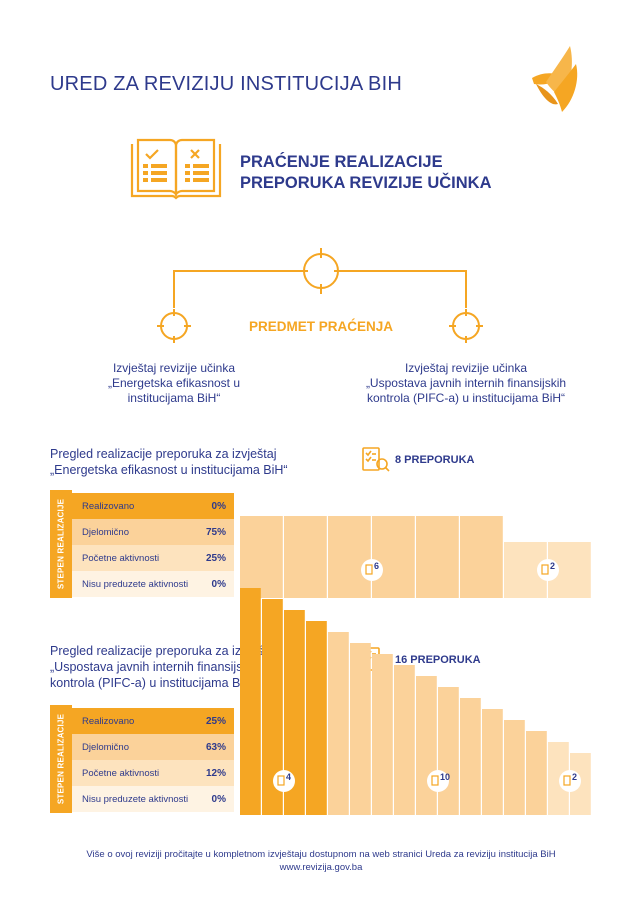  What do you see at coordinates (153, 683) in the screenshot?
I see `overview-title-line: kontrola (PIFC-a) u institucijama BiH“` at bounding box center [153, 683].